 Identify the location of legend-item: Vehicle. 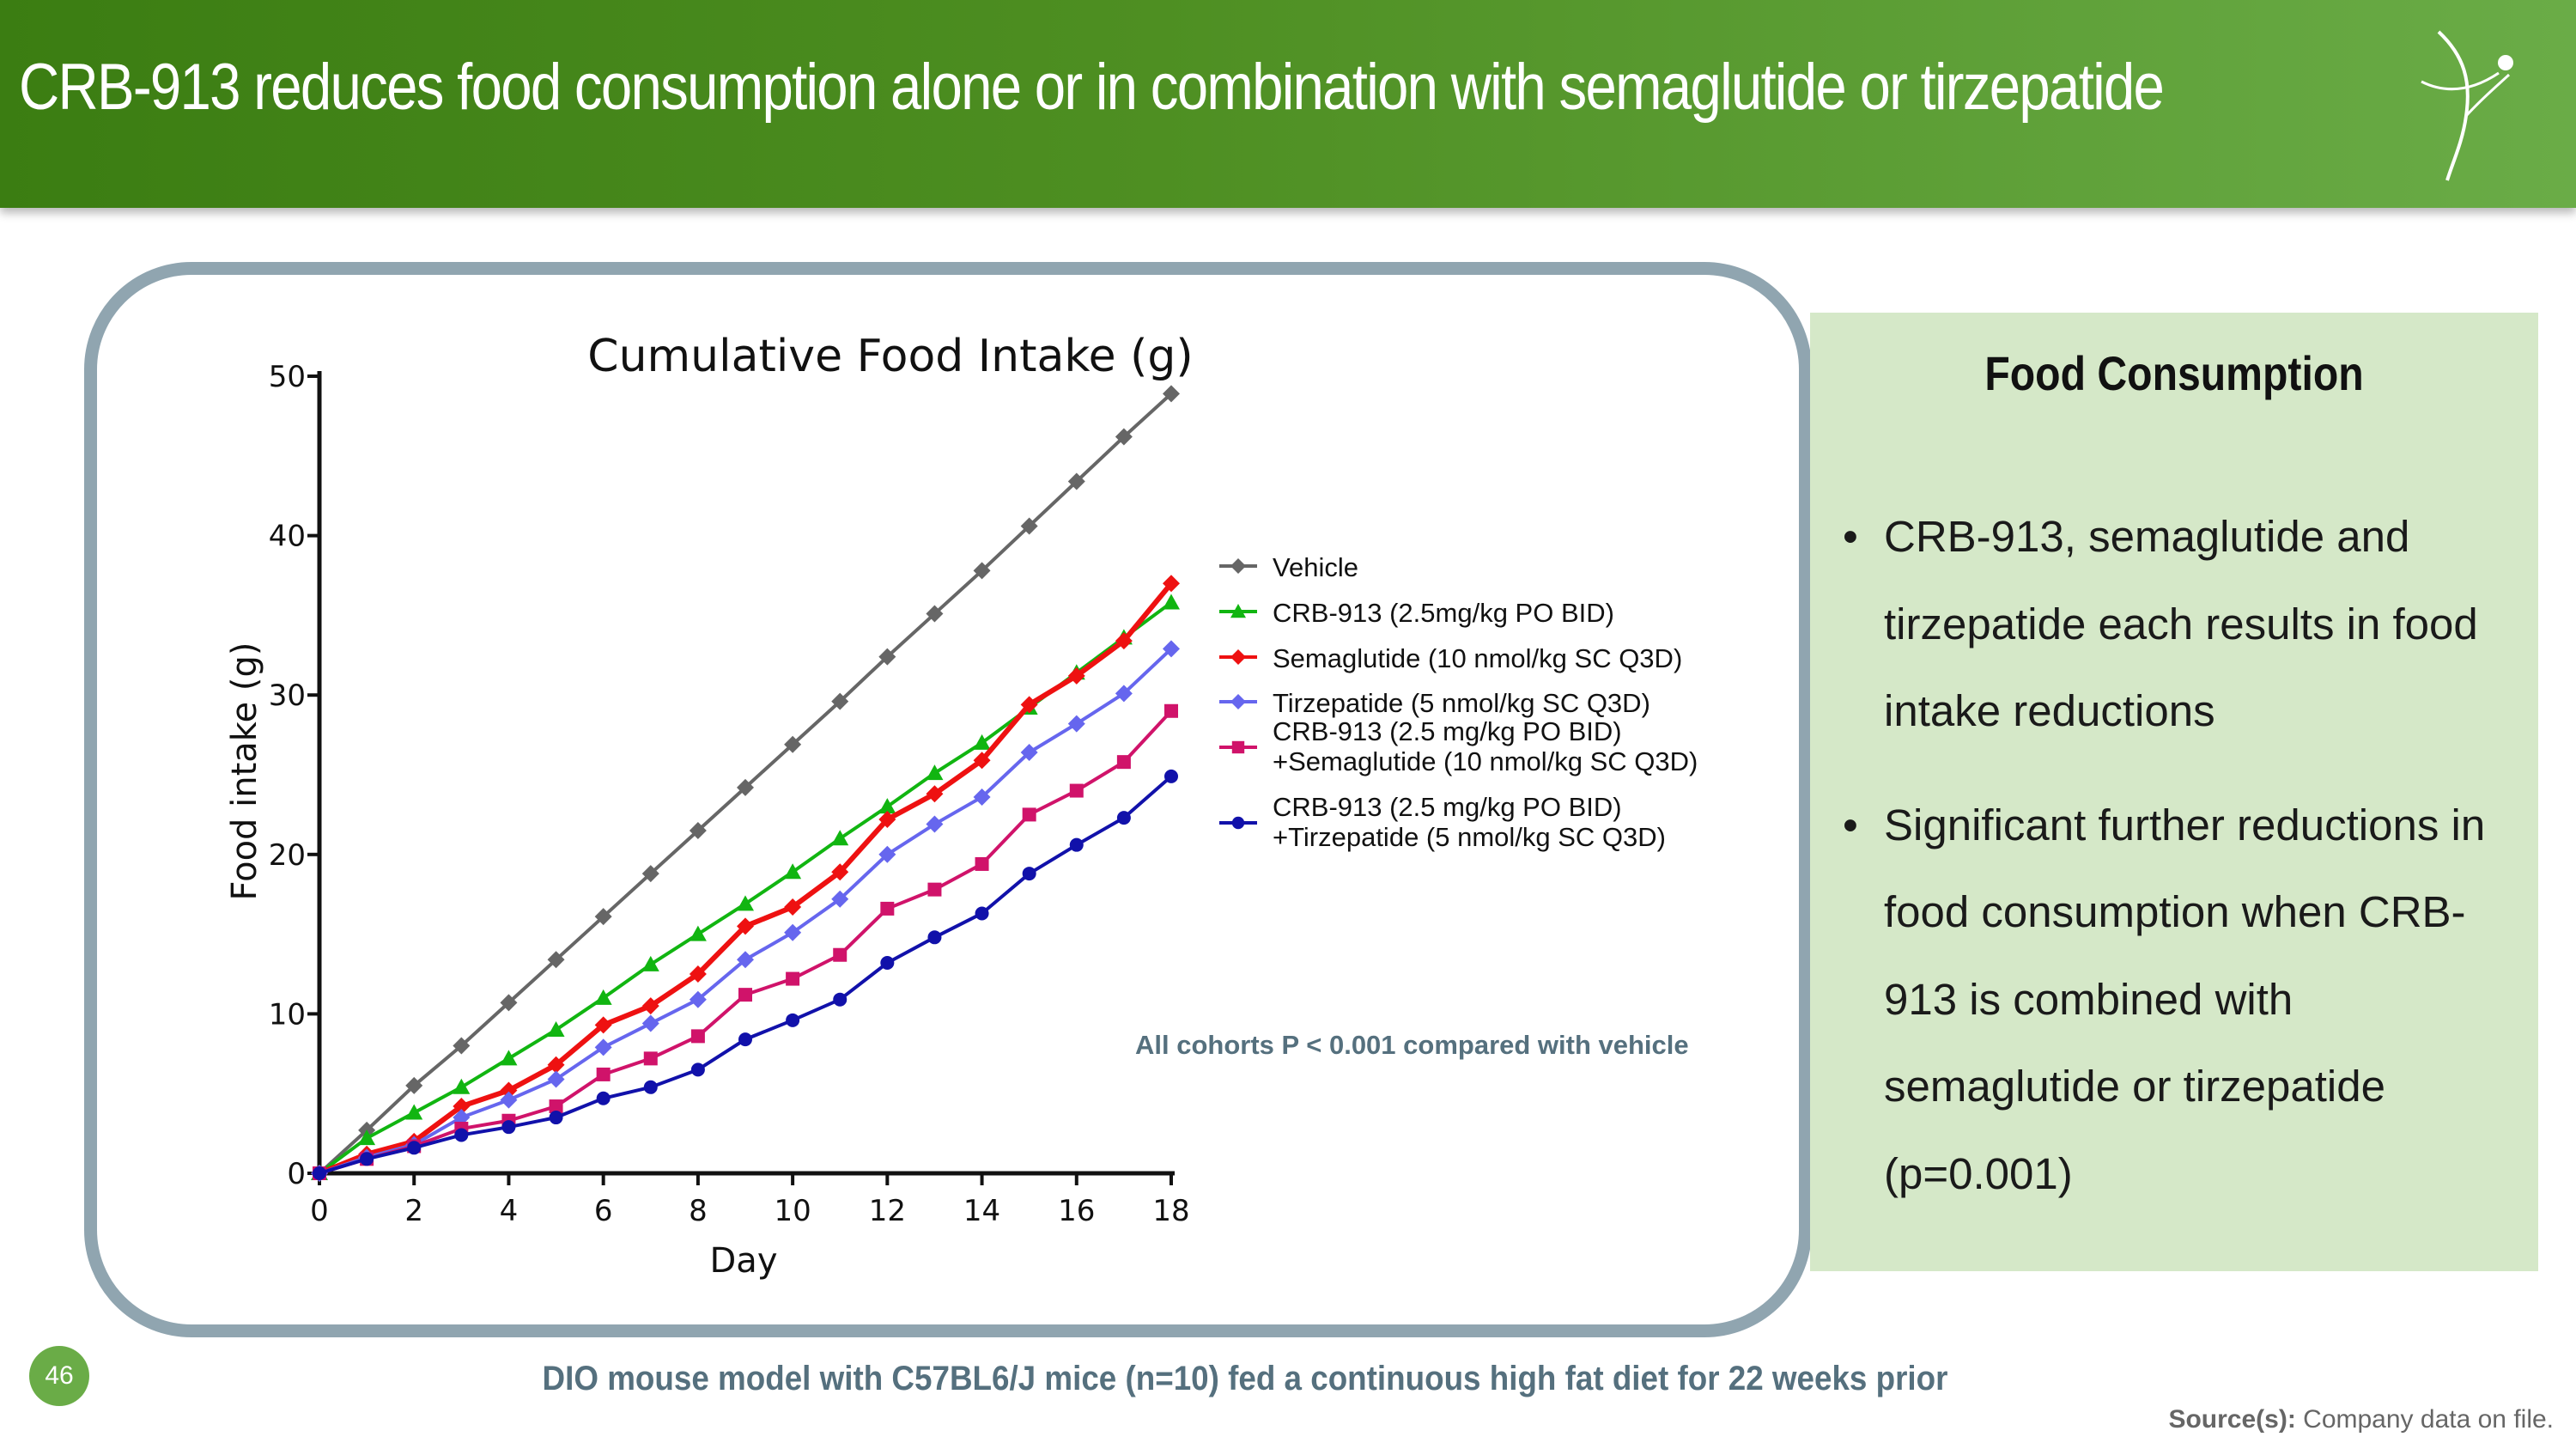
(1288, 567).